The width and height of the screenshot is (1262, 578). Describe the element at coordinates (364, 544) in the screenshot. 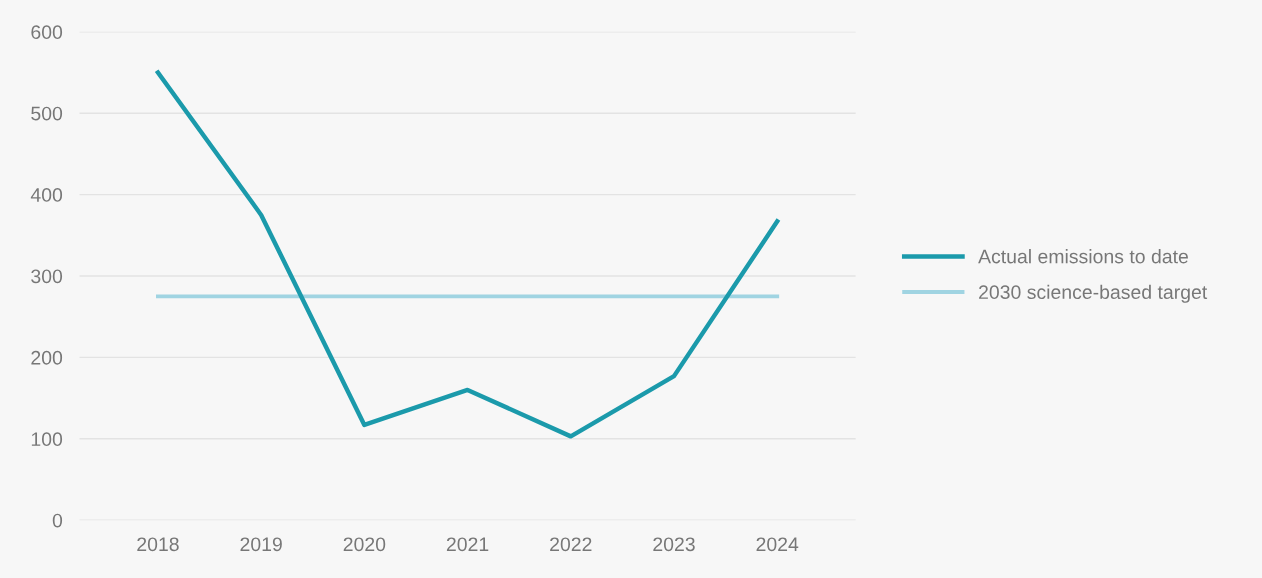

I see `x-tick-label: 2020` at that location.